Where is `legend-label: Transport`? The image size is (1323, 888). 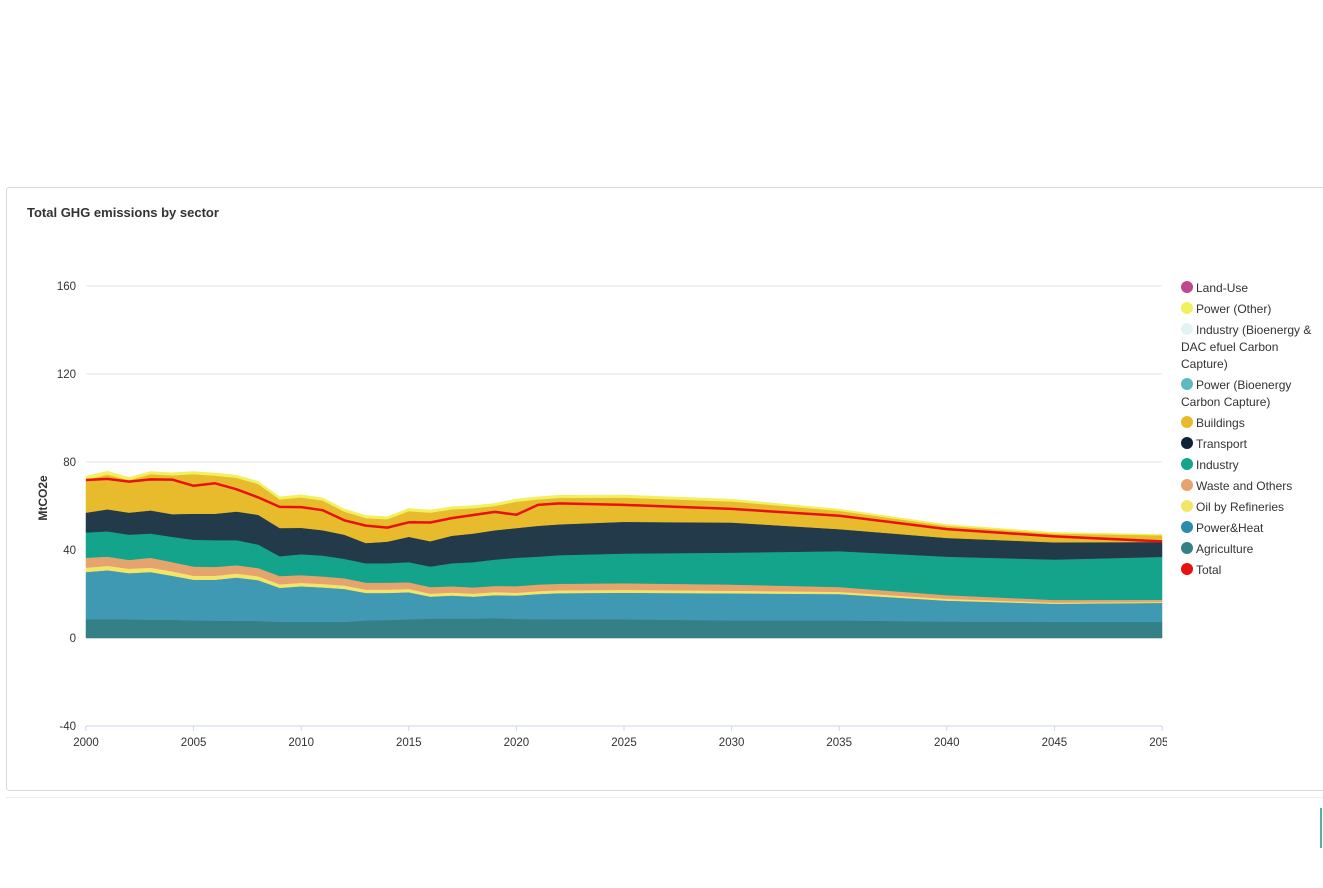
legend-label: Transport is located at coordinates (1221, 444).